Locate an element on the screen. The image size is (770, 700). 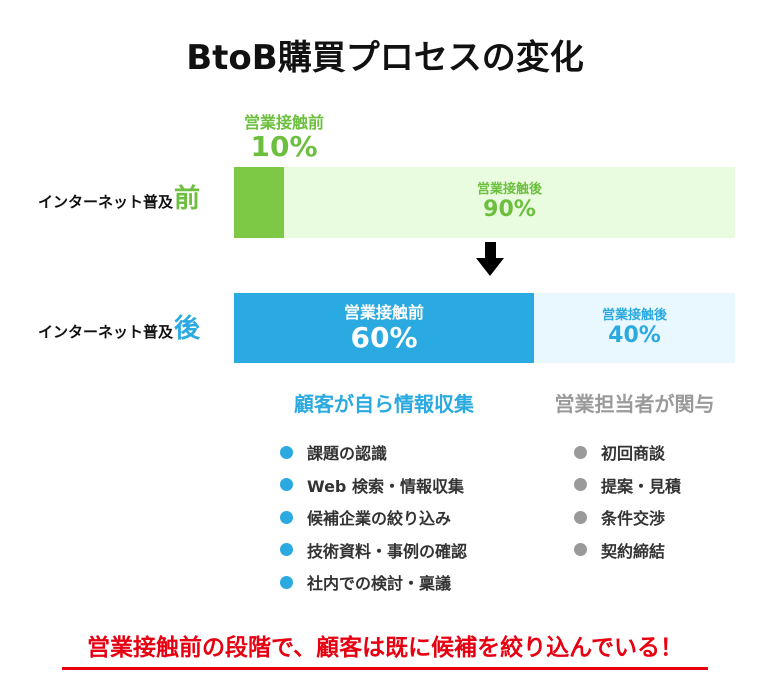
after-post-contact-value: 40% is located at coordinates (634, 335).